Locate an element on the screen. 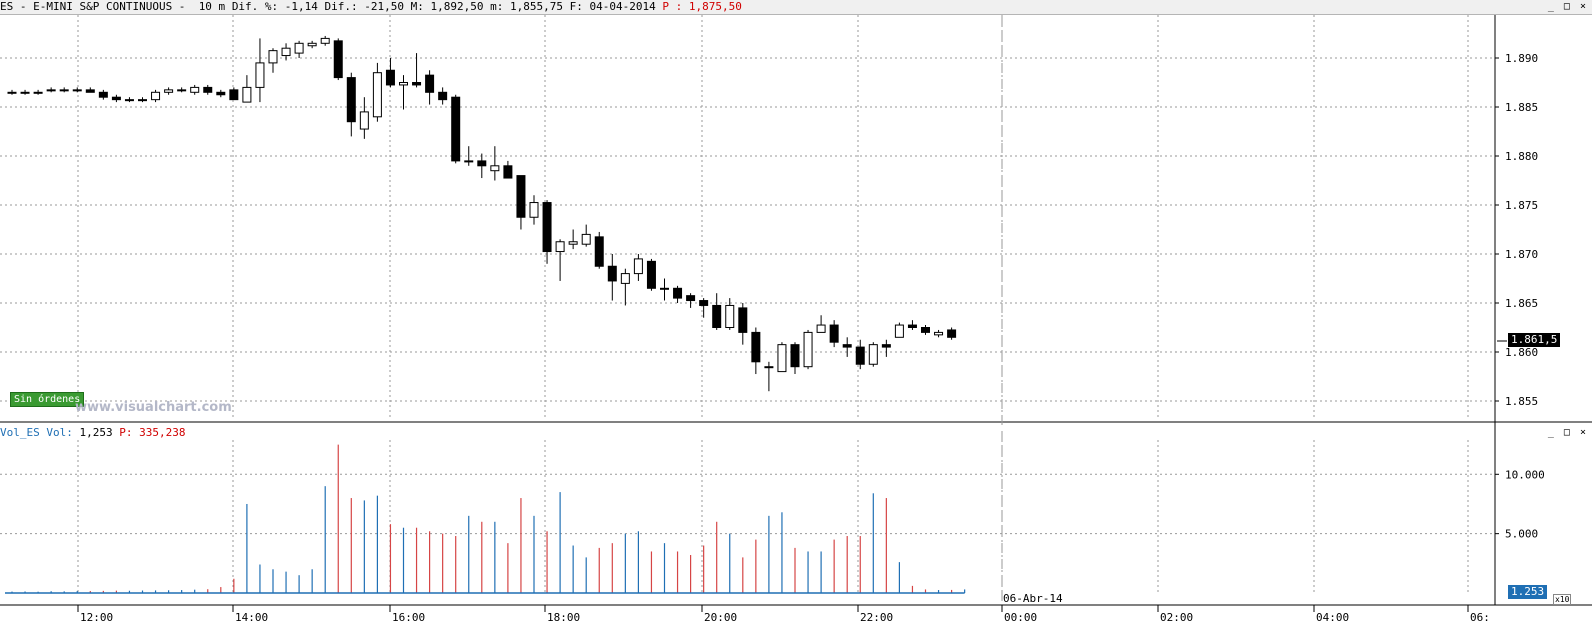 Image resolution: width=1592 pixels, height=636 pixels. price-label: P : is located at coordinates (672, 6).